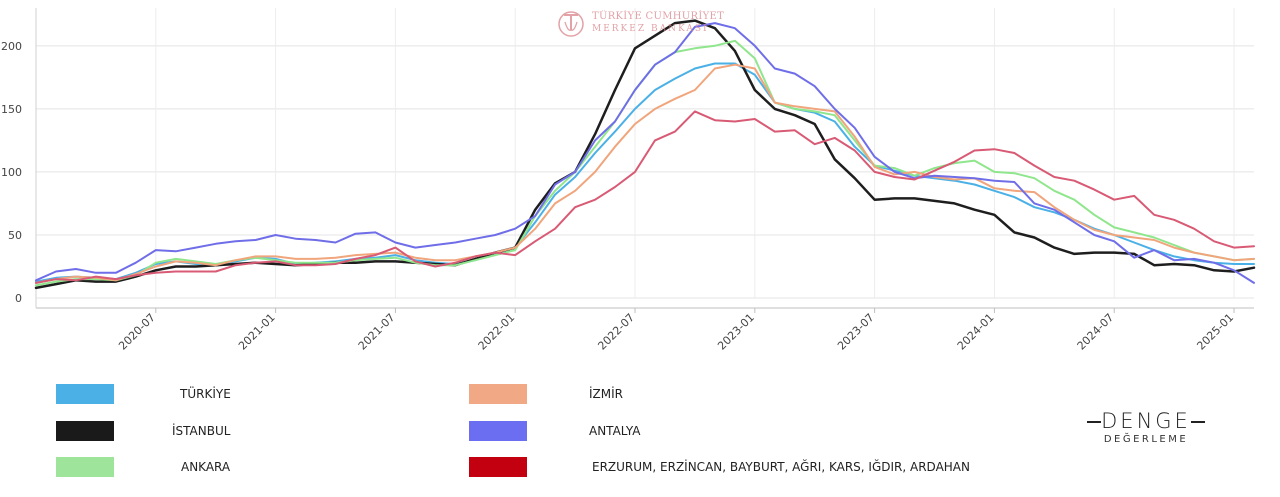 This screenshot has width=1280, height=497. I want to click on x-tick-label: 2022-01, so click(497, 330).